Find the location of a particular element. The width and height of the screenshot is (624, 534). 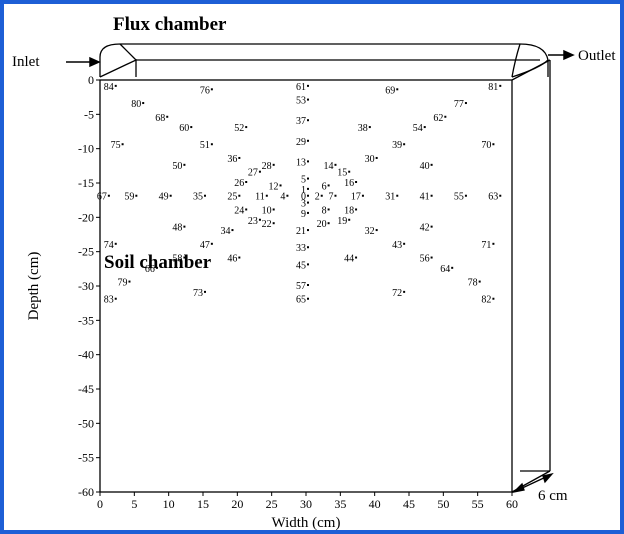

sensor-point-label: 19 is located at coordinates (342, 221).